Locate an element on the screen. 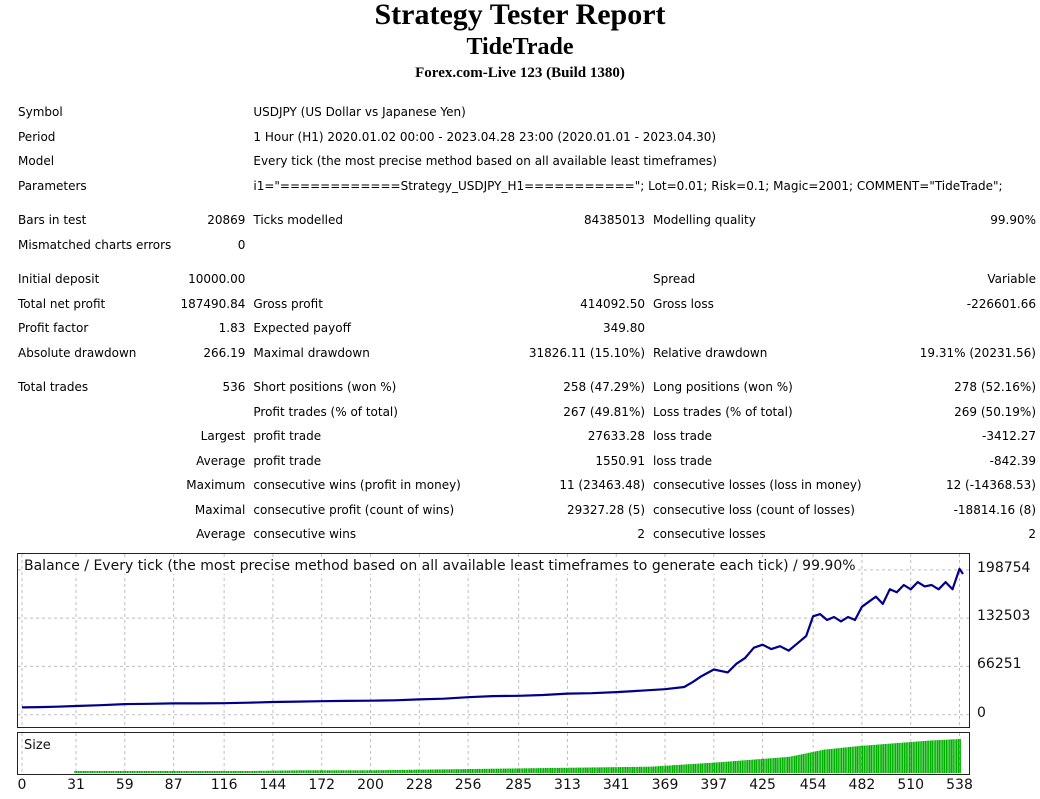  pf-label: Profit factor is located at coordinates (53, 328).